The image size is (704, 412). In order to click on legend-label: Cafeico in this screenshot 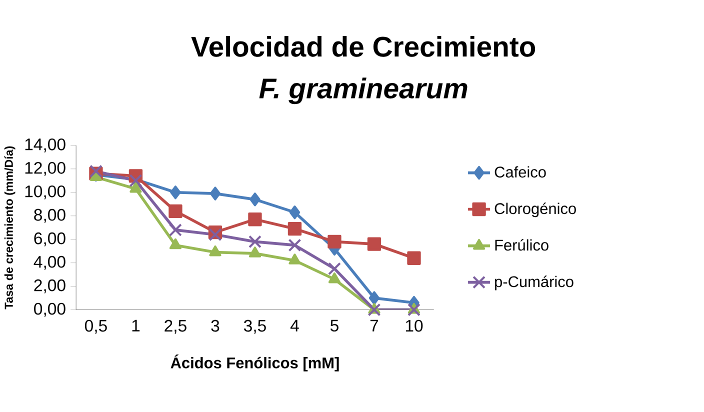, I will do `click(520, 172)`.